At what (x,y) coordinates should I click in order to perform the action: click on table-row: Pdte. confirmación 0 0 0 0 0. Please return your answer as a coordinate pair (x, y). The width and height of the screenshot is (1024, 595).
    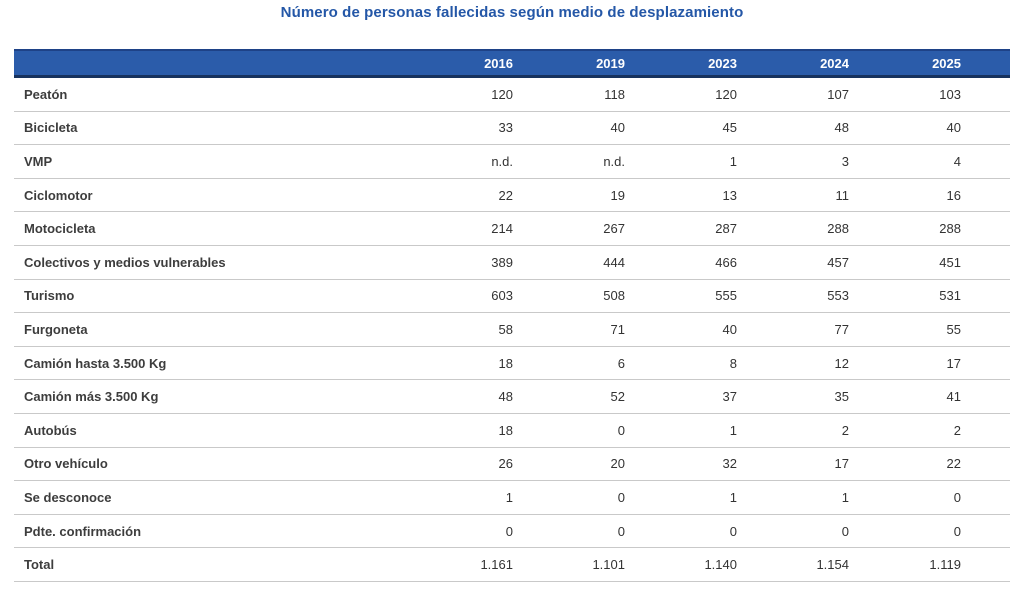
    Looking at the image, I should click on (512, 531).